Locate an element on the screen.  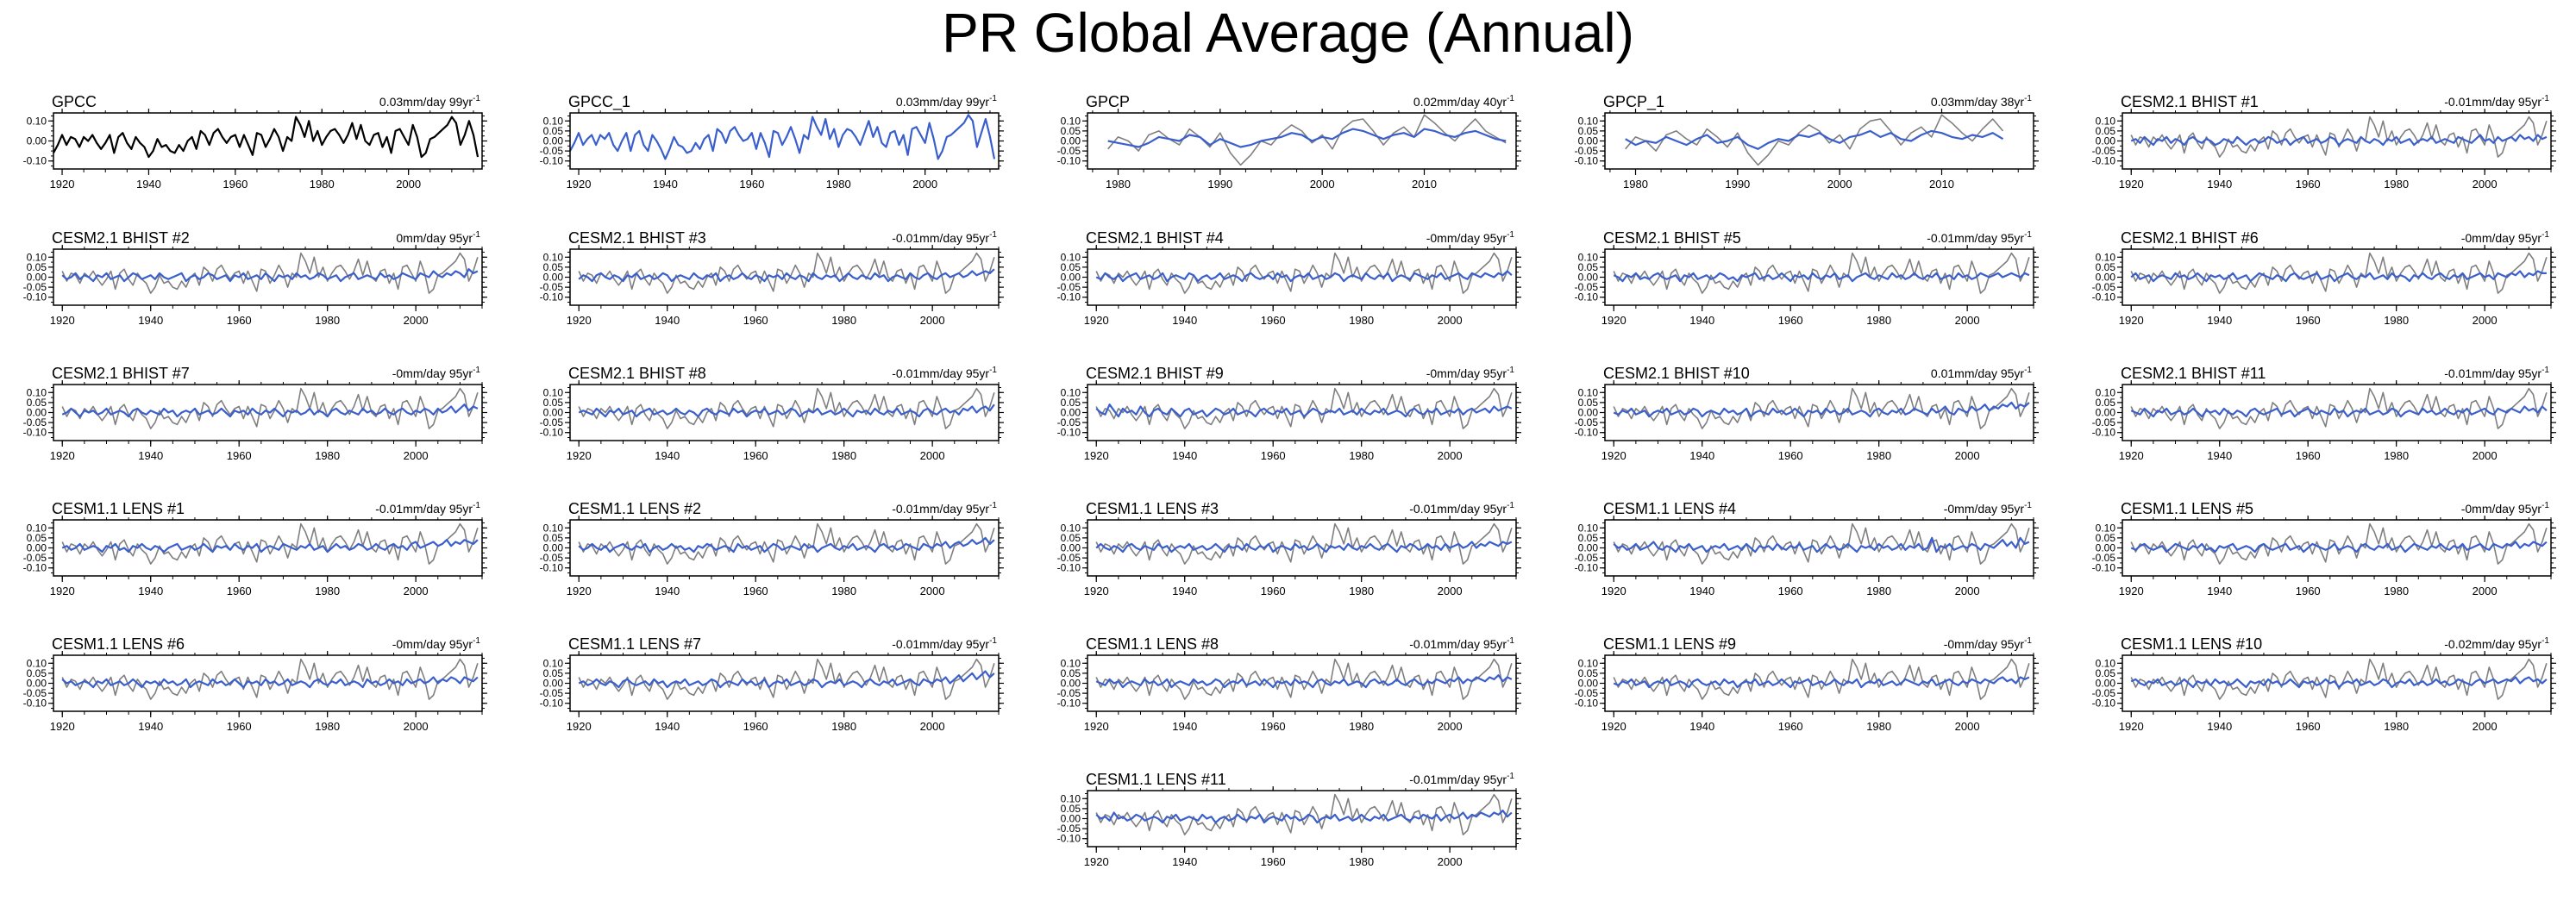
trend-label: 0.03mm/day 99yr-1 is located at coordinates (947, 101).